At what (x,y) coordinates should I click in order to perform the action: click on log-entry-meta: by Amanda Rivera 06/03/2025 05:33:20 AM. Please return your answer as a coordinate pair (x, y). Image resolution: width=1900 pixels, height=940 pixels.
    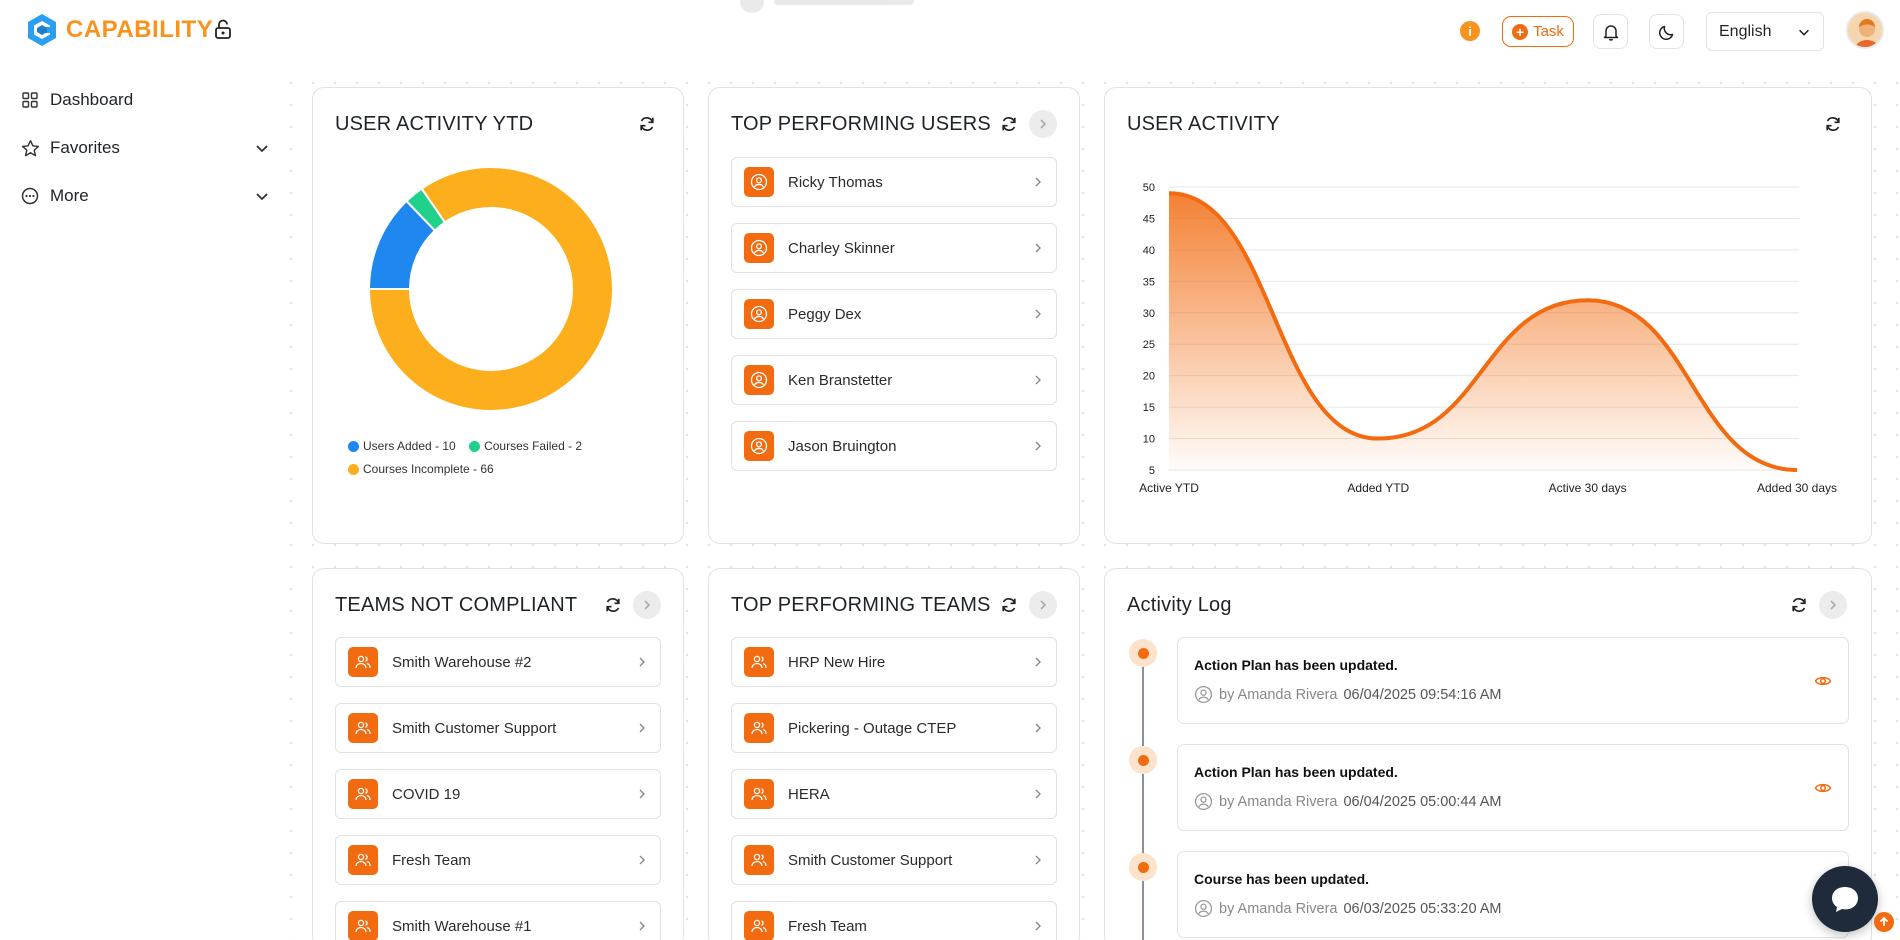
    Looking at the image, I should click on (1348, 908).